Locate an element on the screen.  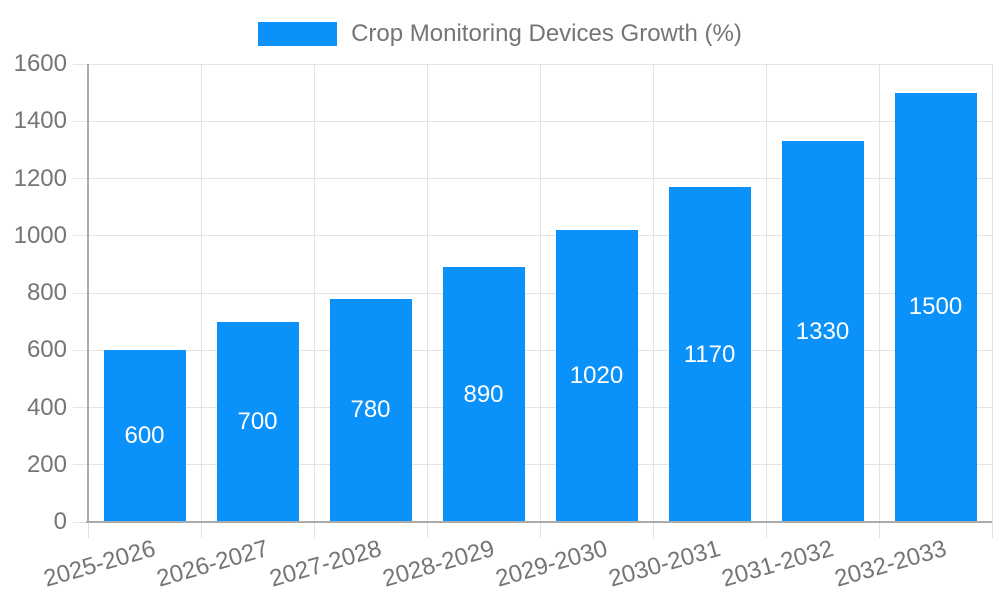
bar-value-label: 1500 is located at coordinates (935, 307).